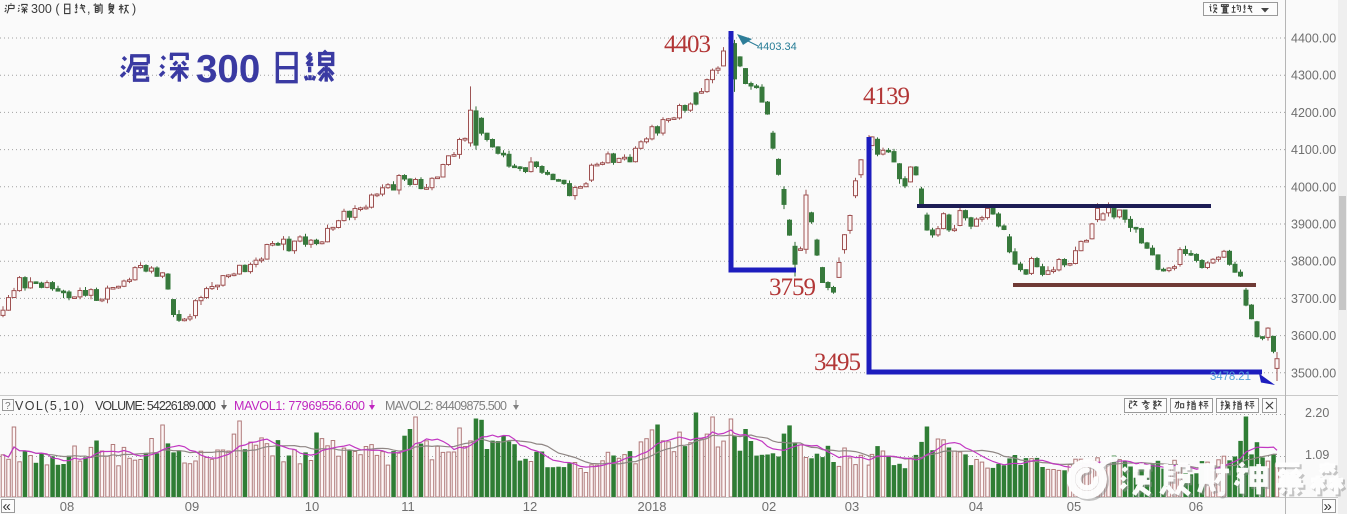 This screenshot has width=1347, height=514. What do you see at coordinates (1313, 225) in the screenshot?
I see `svg-text: 3900.00` at bounding box center [1313, 225].